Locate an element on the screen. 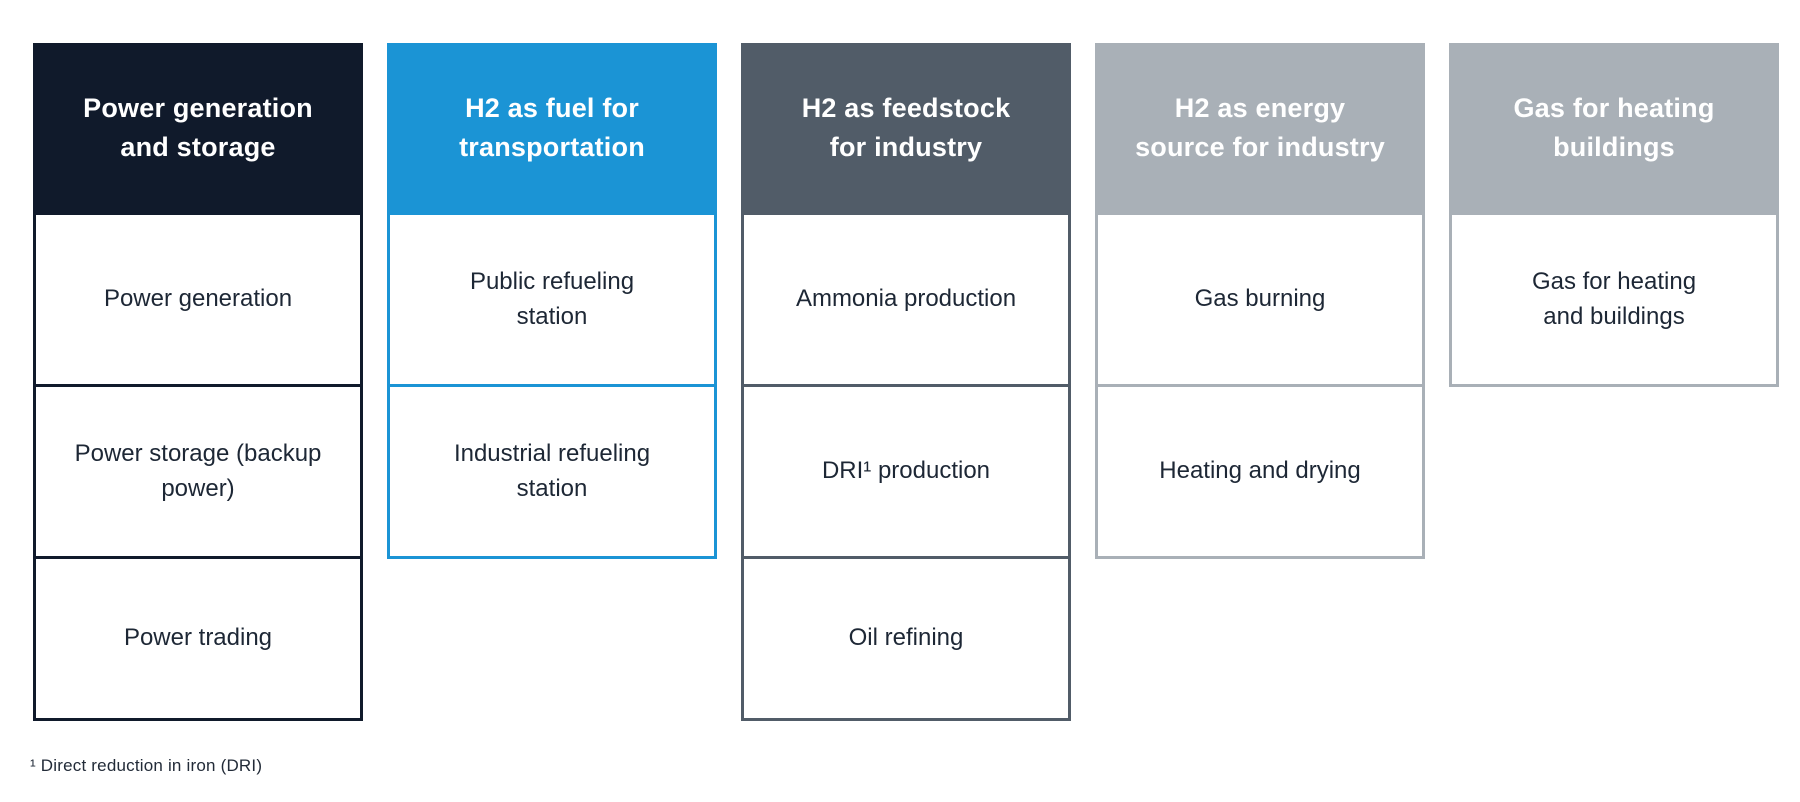 This screenshot has width=1800, height=802. cell-gas-for-heating-and-buildings: Gas for heating and buildings is located at coordinates (1614, 299).